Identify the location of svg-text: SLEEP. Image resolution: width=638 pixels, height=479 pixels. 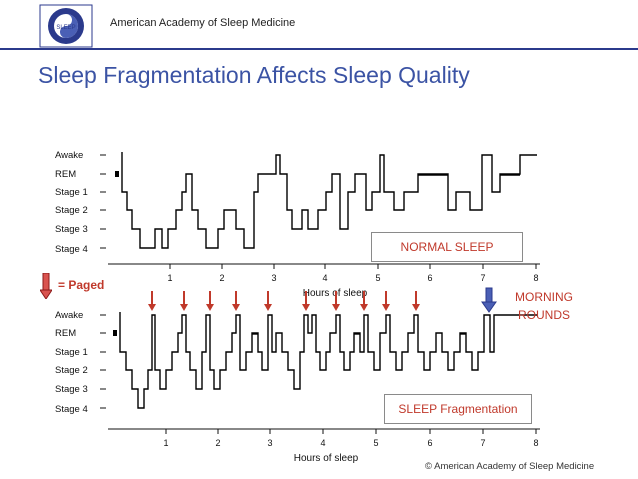
(65, 28).